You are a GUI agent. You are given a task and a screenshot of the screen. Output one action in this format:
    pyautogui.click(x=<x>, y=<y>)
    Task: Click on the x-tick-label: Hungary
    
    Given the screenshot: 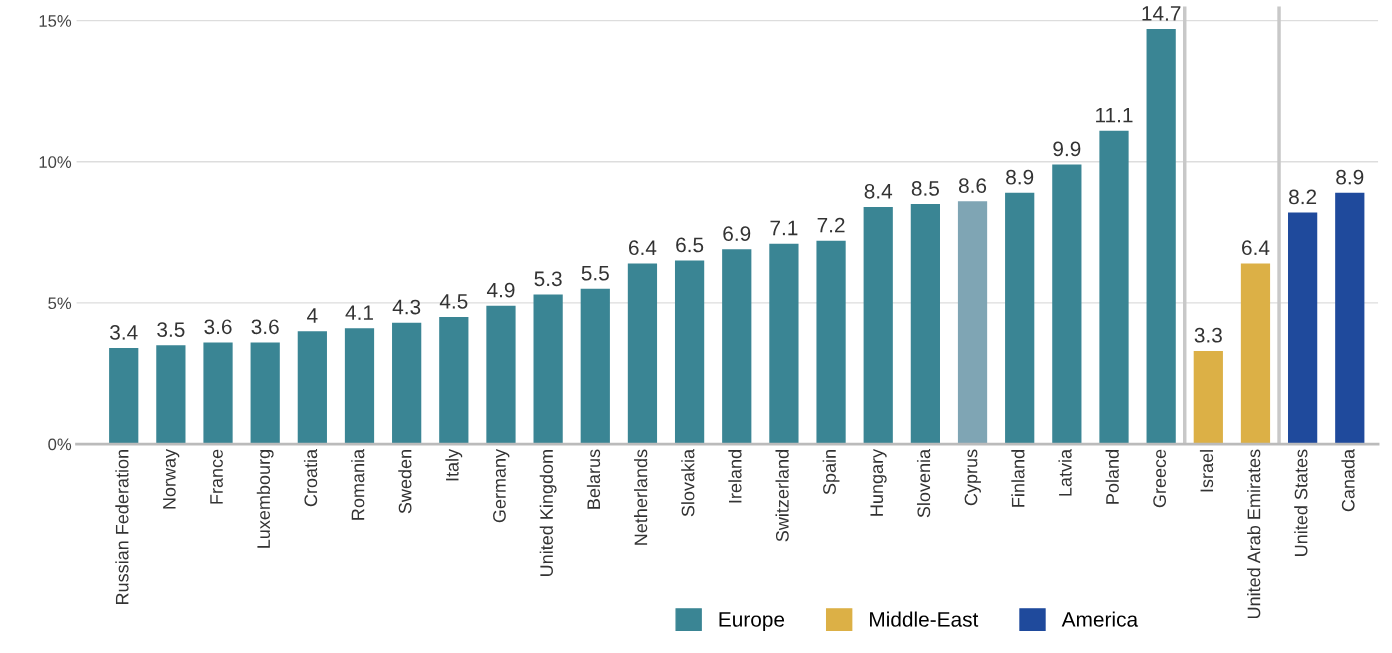 What is the action you would take?
    pyautogui.click(x=878, y=482)
    